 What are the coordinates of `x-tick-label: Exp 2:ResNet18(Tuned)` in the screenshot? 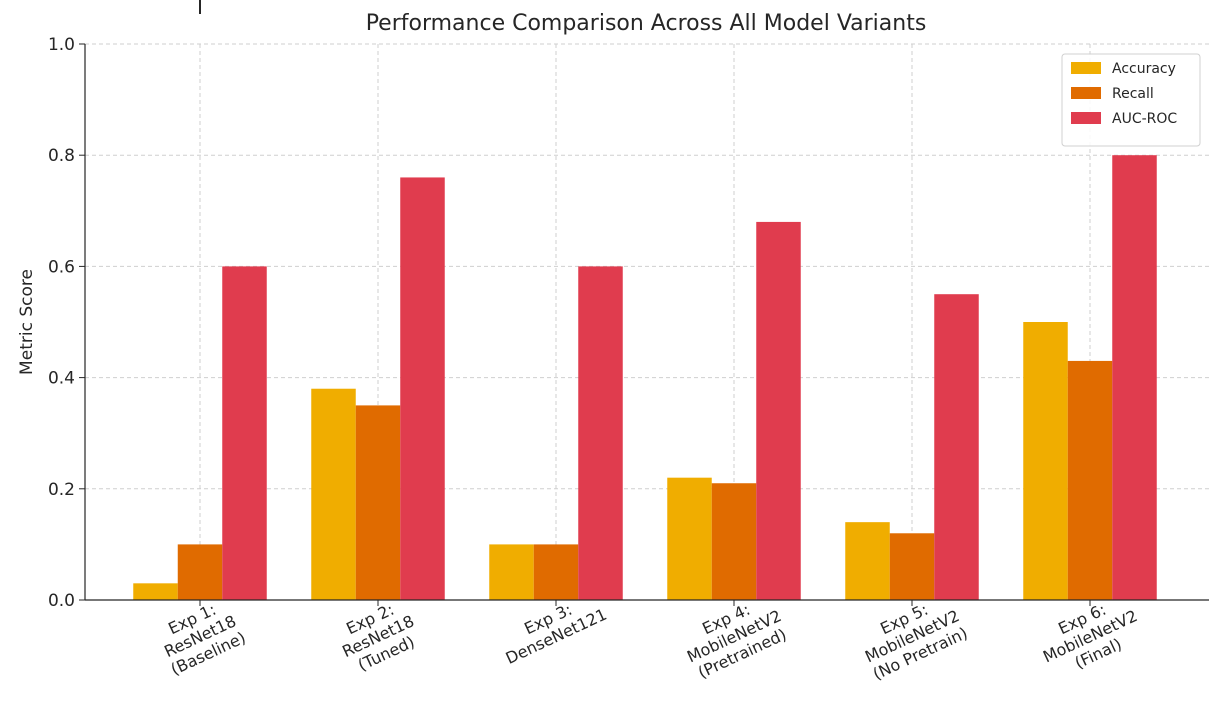 It's located at (378, 637).